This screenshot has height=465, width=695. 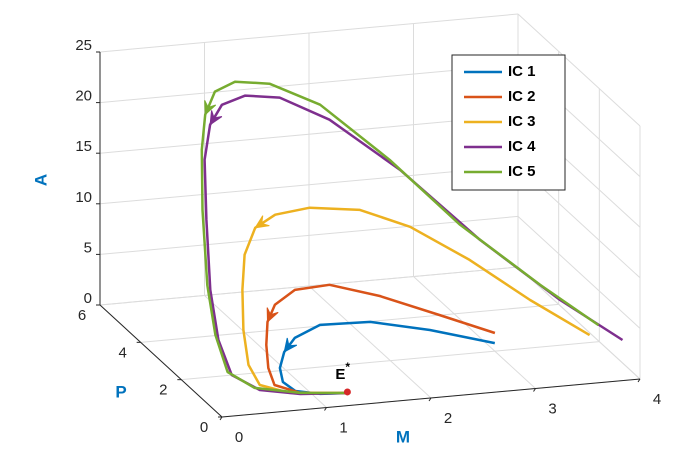 I want to click on y-tick-label: 2, so click(x=163, y=390).